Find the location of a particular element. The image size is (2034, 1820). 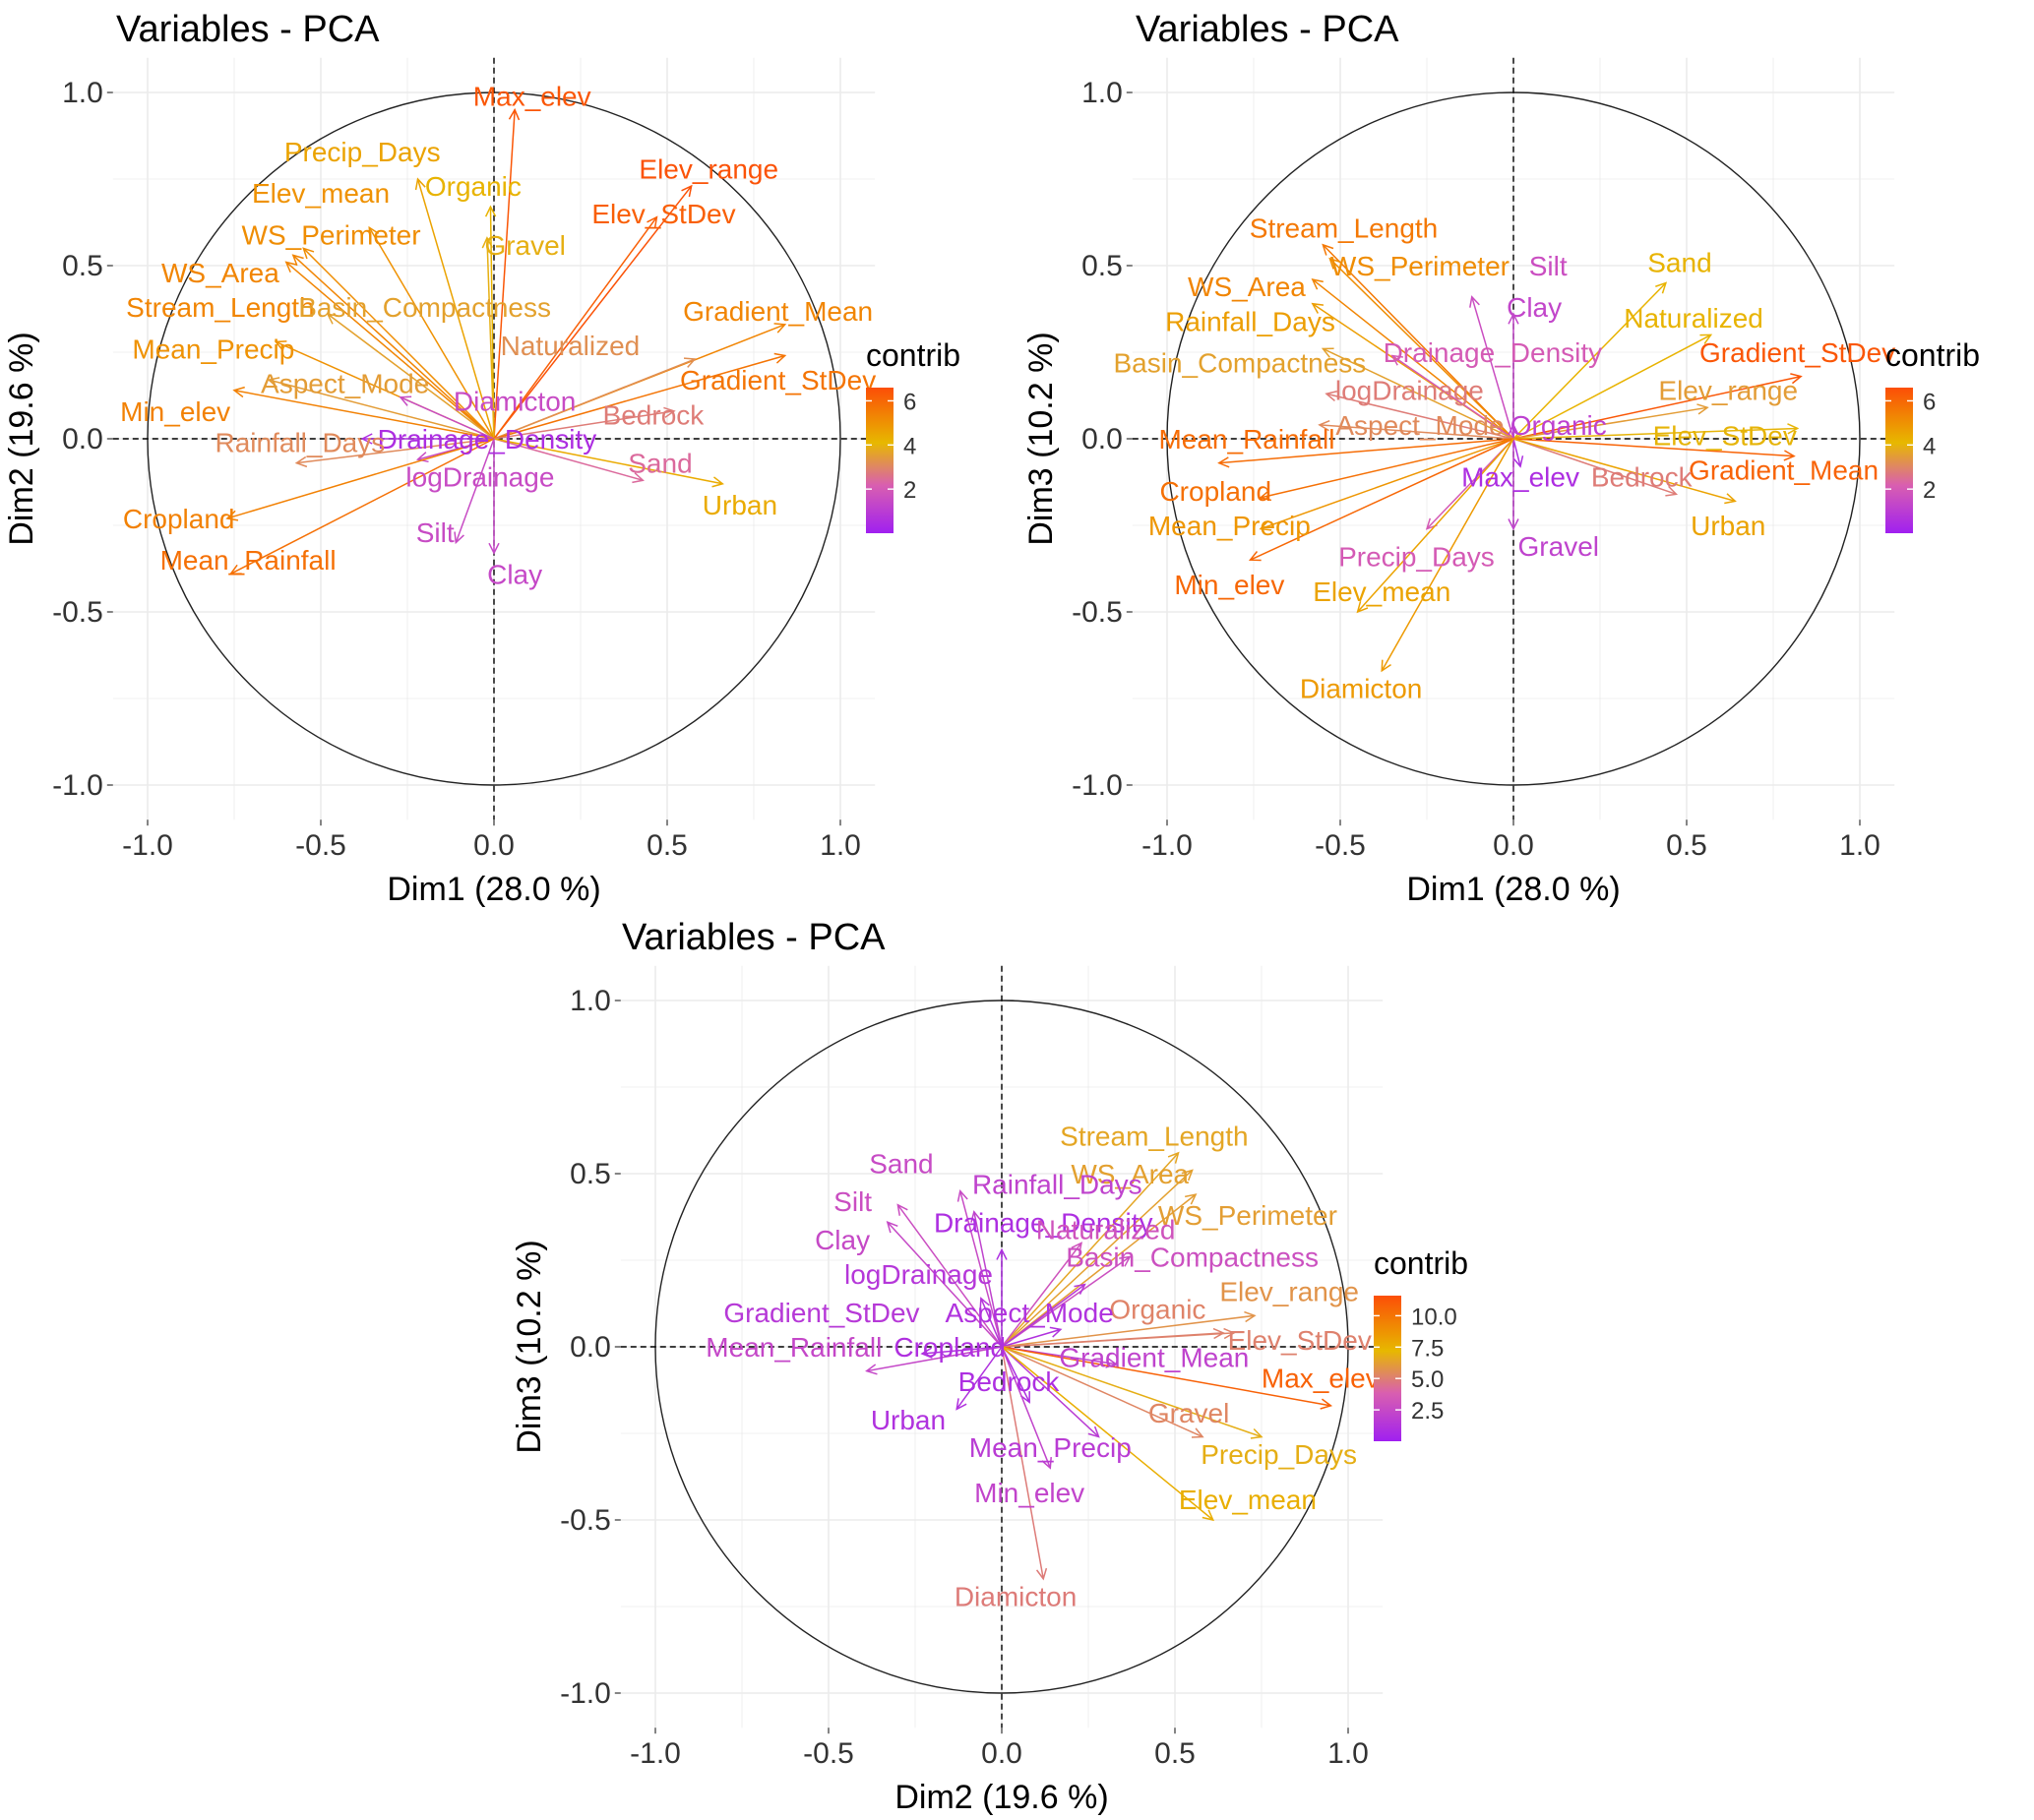

label-Mean_Precip: Mean_Precip is located at coordinates (1229, 526).